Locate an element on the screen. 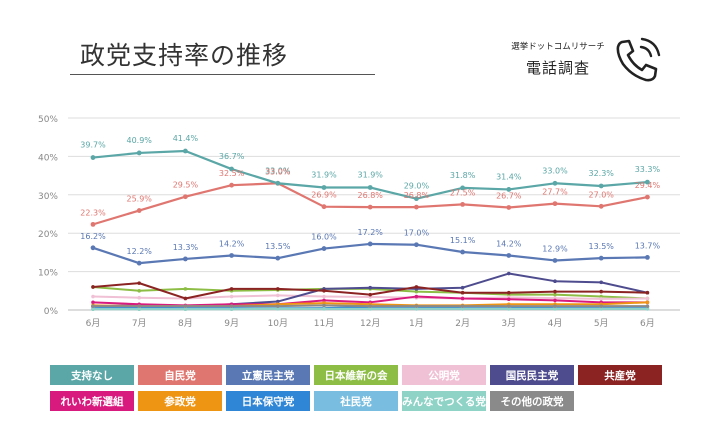  data-label: 16.0% is located at coordinates (324, 237).